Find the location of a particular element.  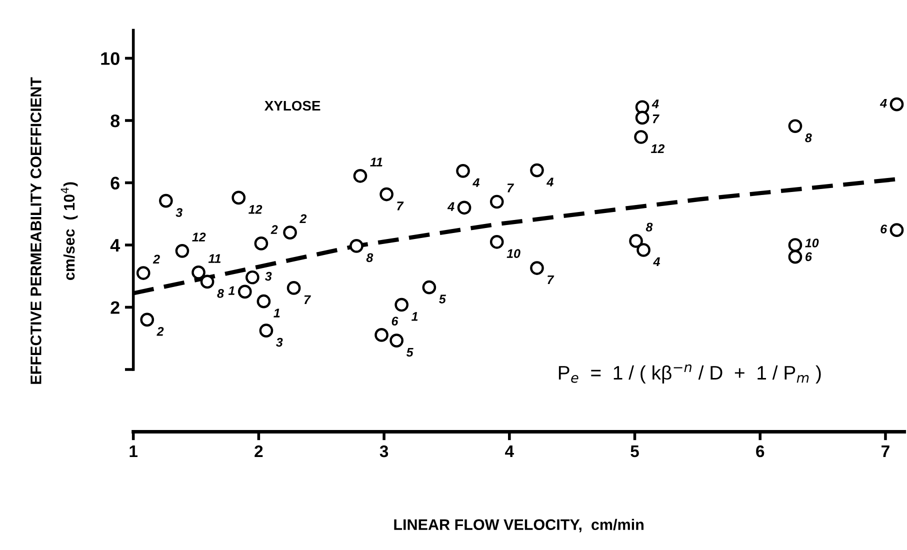

y-tick-label: 2 is located at coordinates (115, 307).